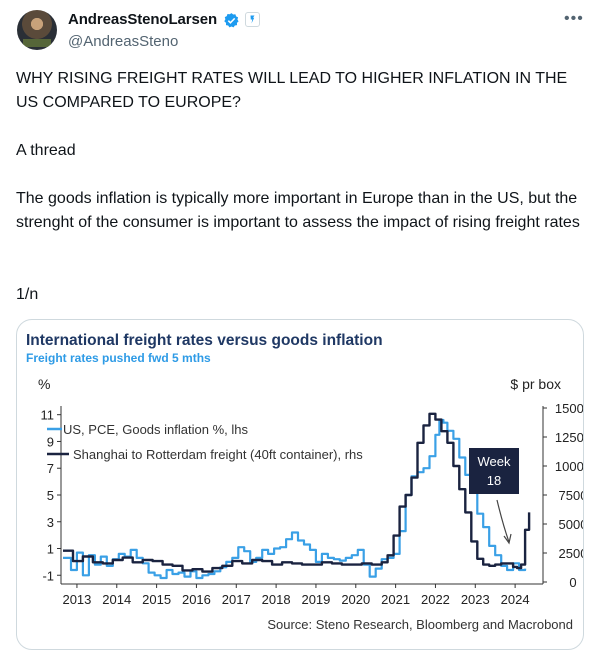  What do you see at coordinates (494, 480) in the screenshot?
I see `annotation-line2: 18` at bounding box center [494, 480].